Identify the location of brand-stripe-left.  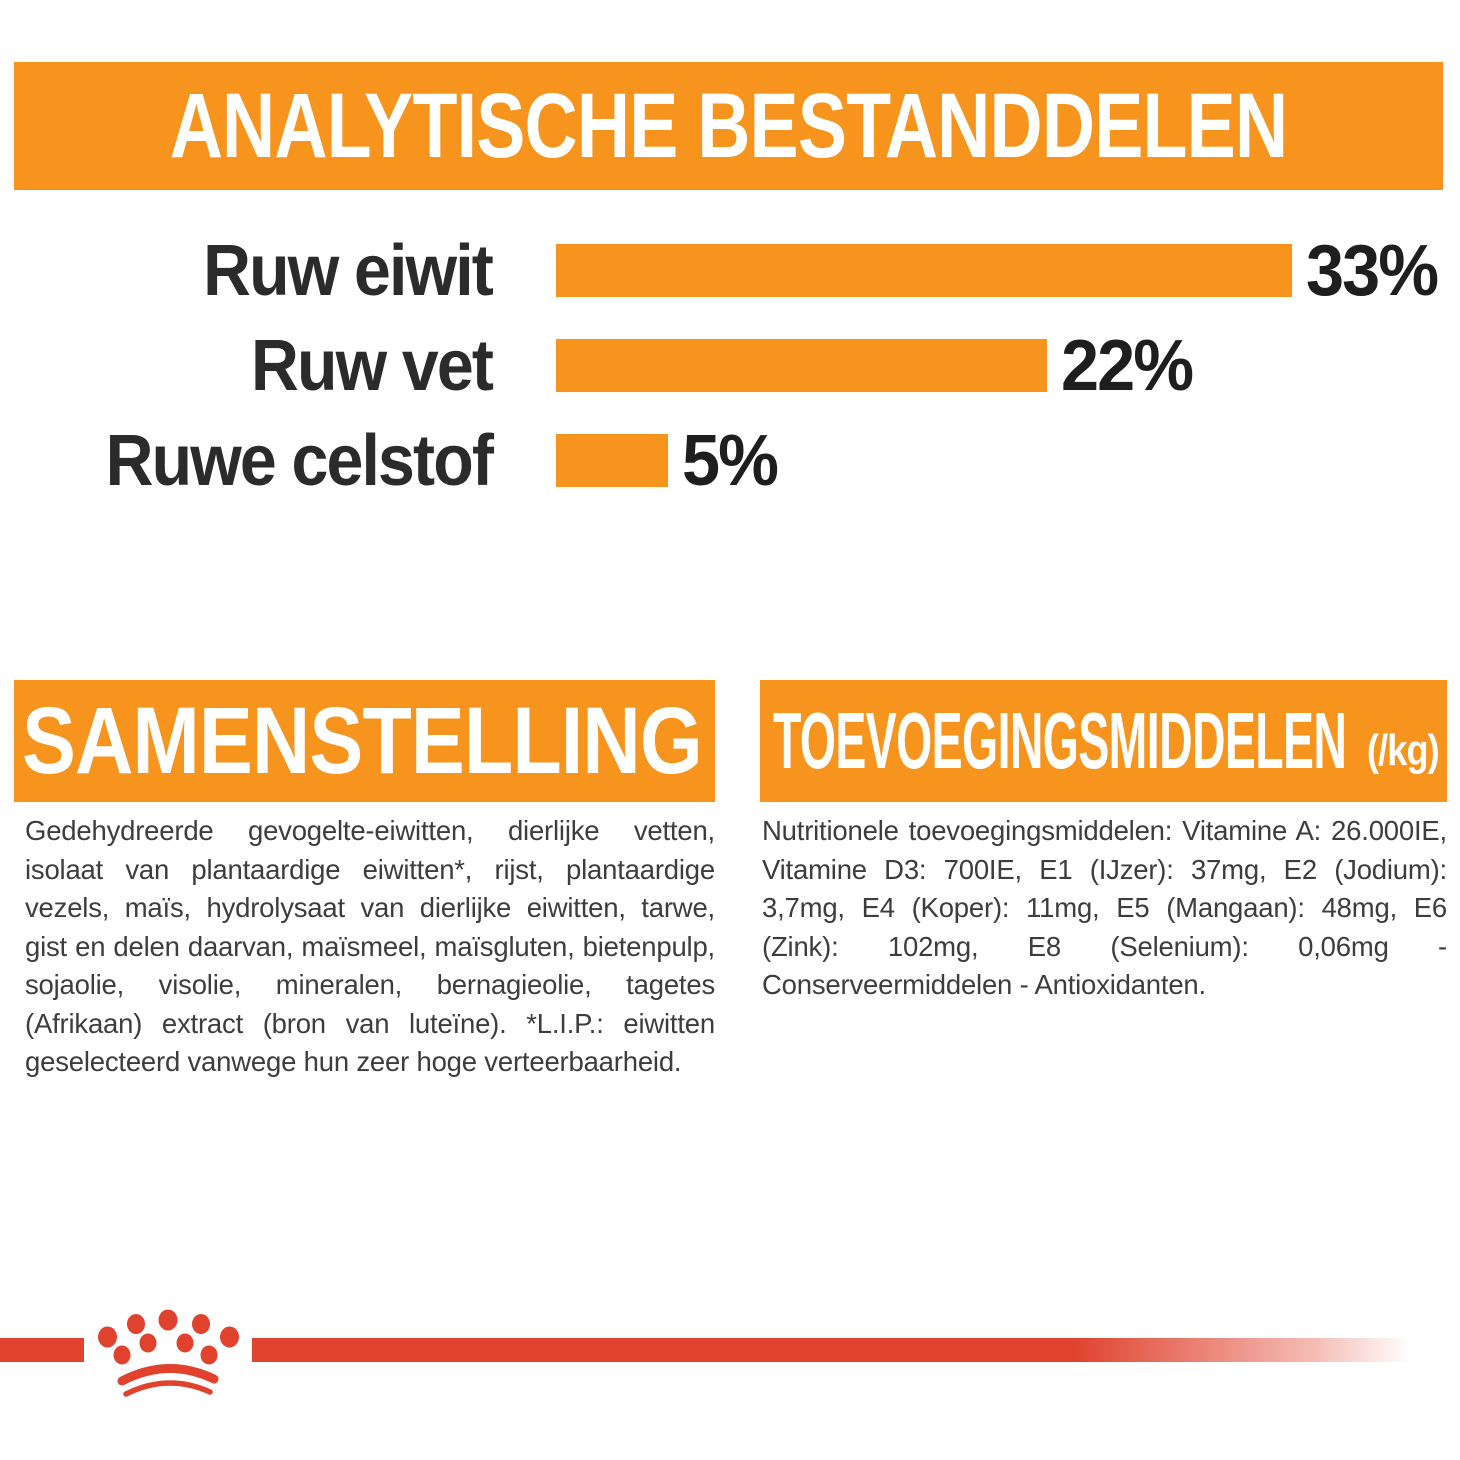
(42, 1350).